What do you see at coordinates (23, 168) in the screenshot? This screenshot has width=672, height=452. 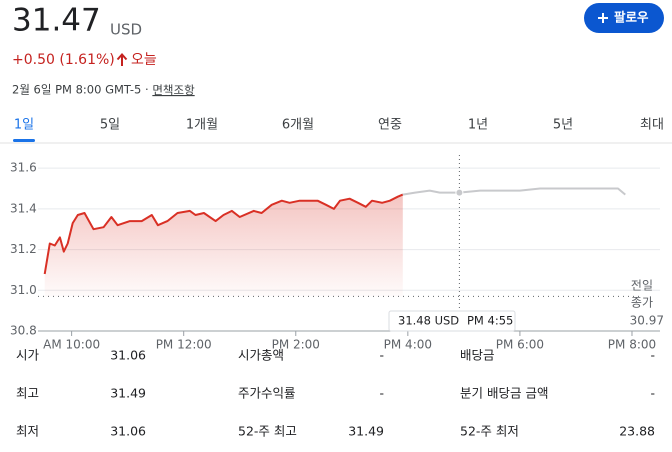 I see `y-tick-label: 31.6` at bounding box center [23, 168].